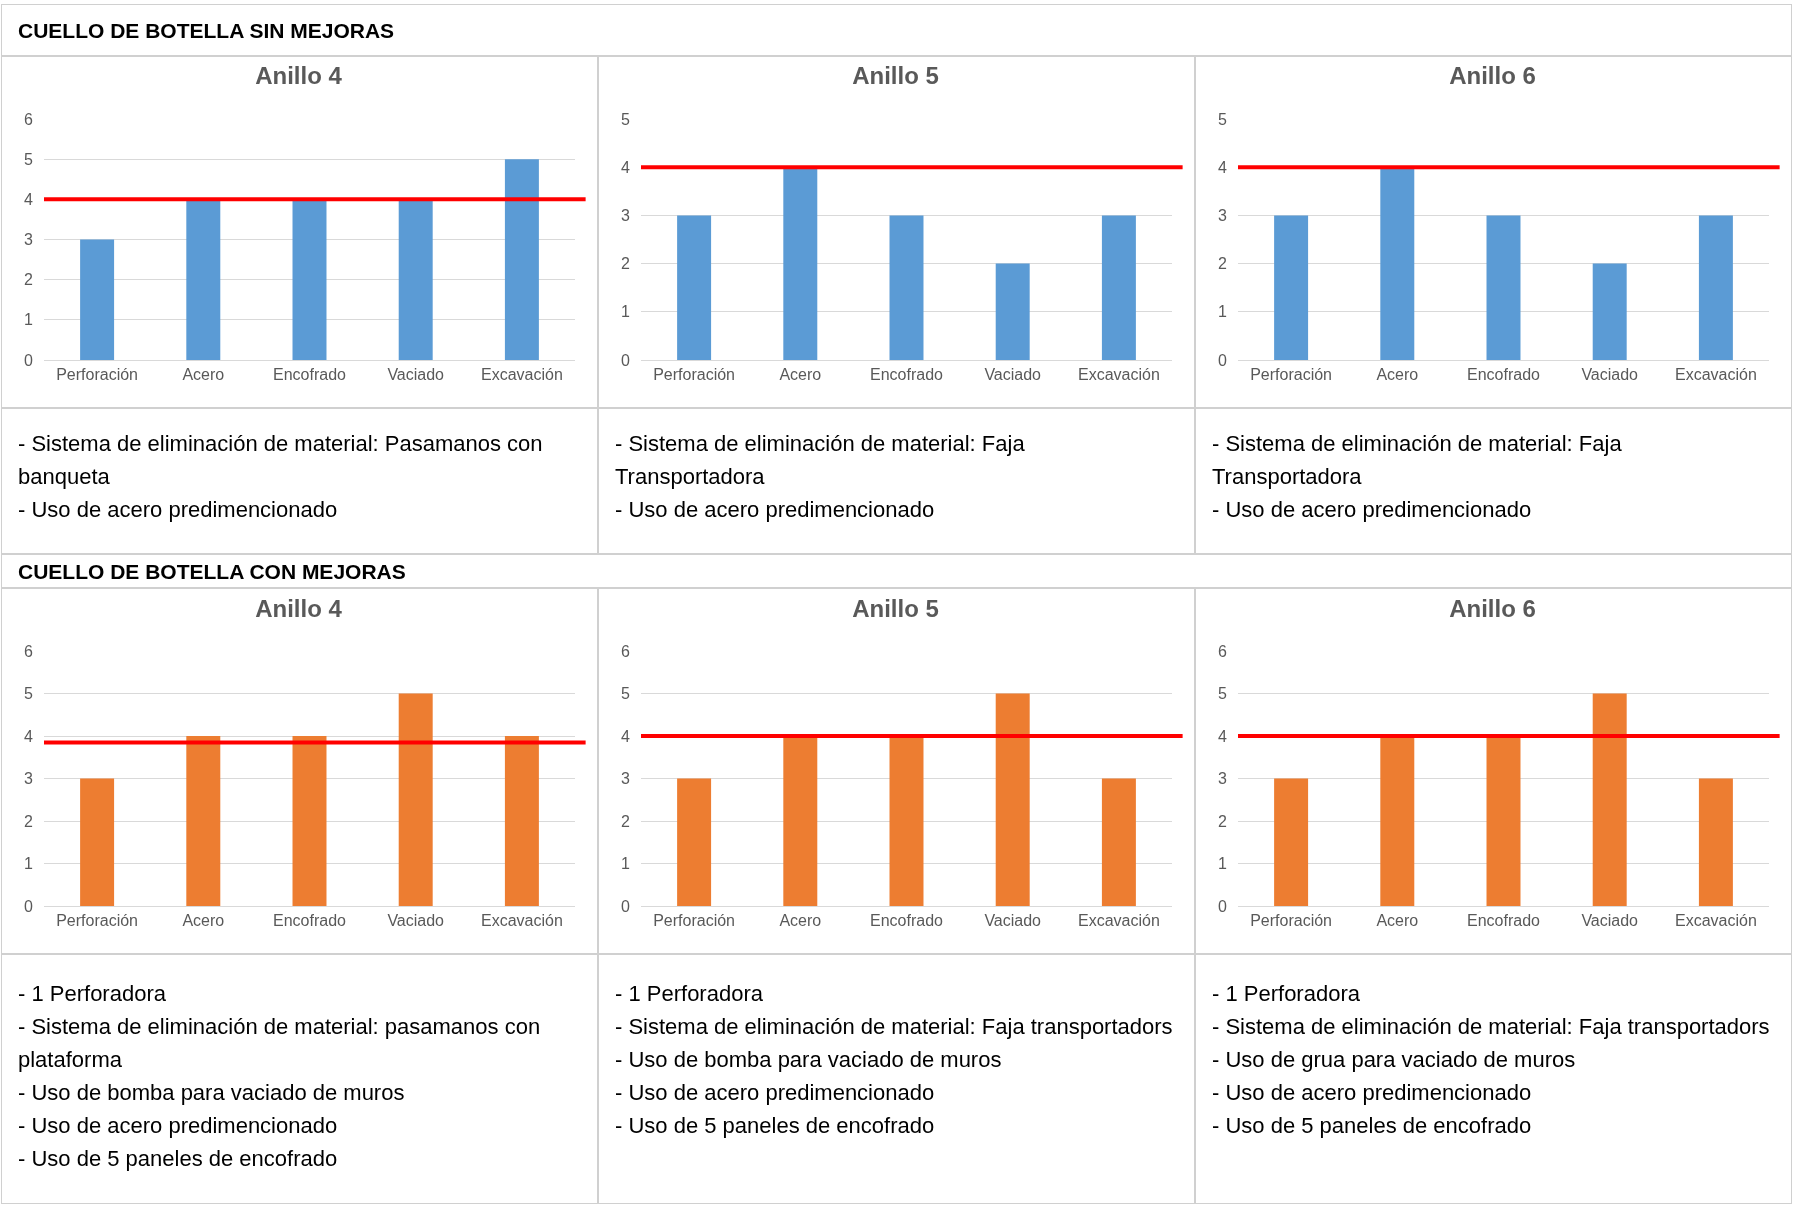  I want to click on text: - Sistema de eliminación de material: Pasamanos con banqueta, so click(281, 460).